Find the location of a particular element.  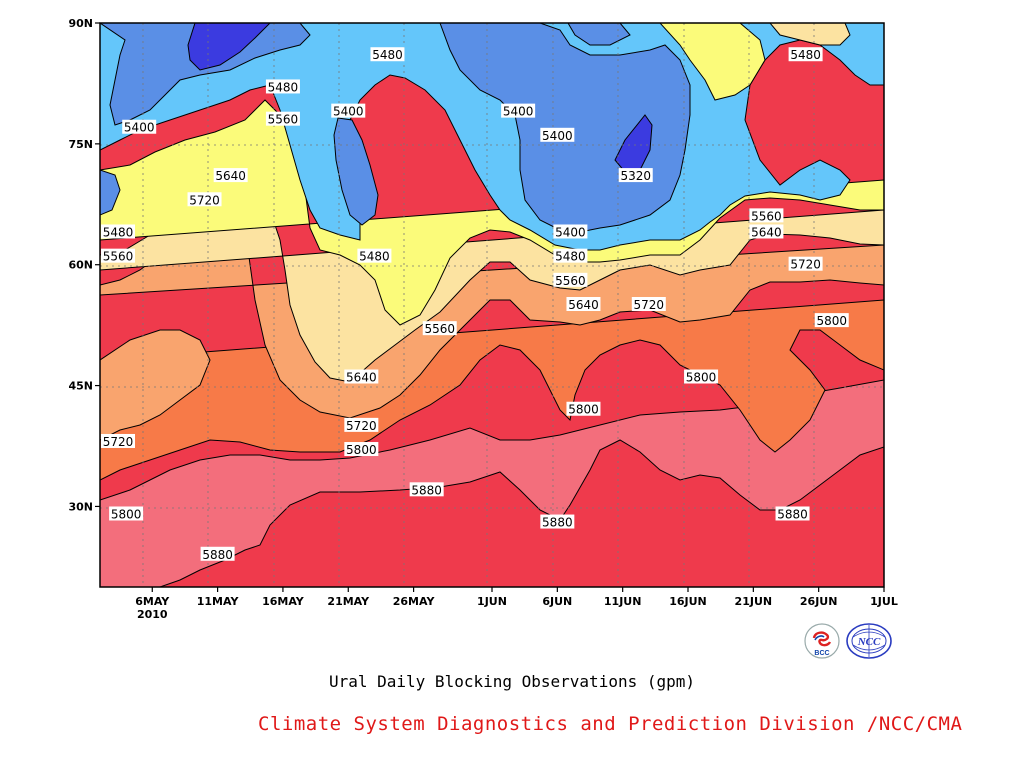

y-tick-label: 30N is located at coordinates (80, 506).